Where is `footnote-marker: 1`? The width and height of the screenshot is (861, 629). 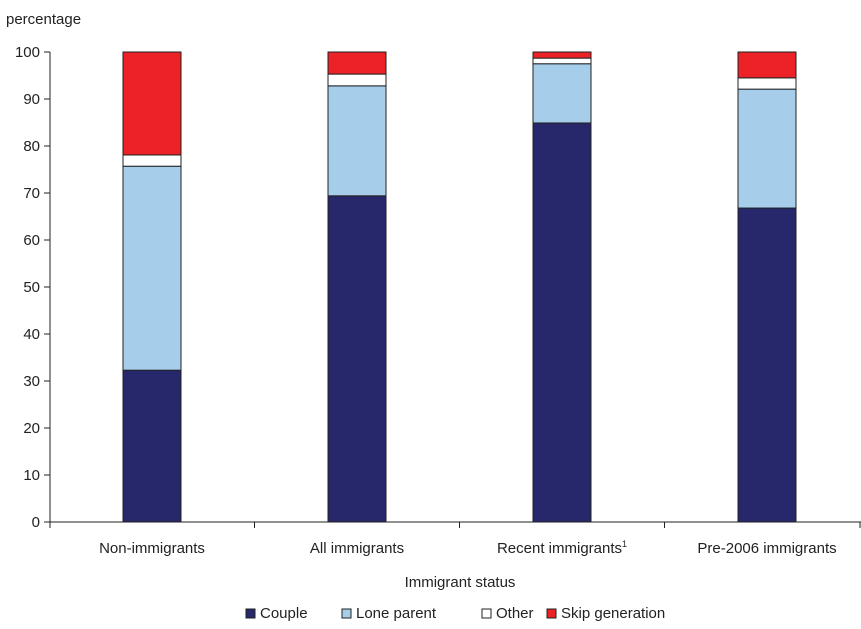
footnote-marker: 1 is located at coordinates (624, 544).